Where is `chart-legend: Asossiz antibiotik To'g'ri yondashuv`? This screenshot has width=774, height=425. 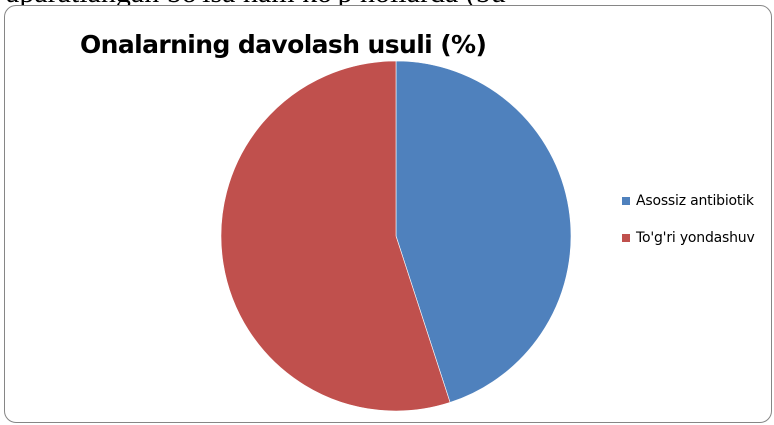 chart-legend: Asossiz antibiotik To'g'ri yondashuv is located at coordinates (688, 227).